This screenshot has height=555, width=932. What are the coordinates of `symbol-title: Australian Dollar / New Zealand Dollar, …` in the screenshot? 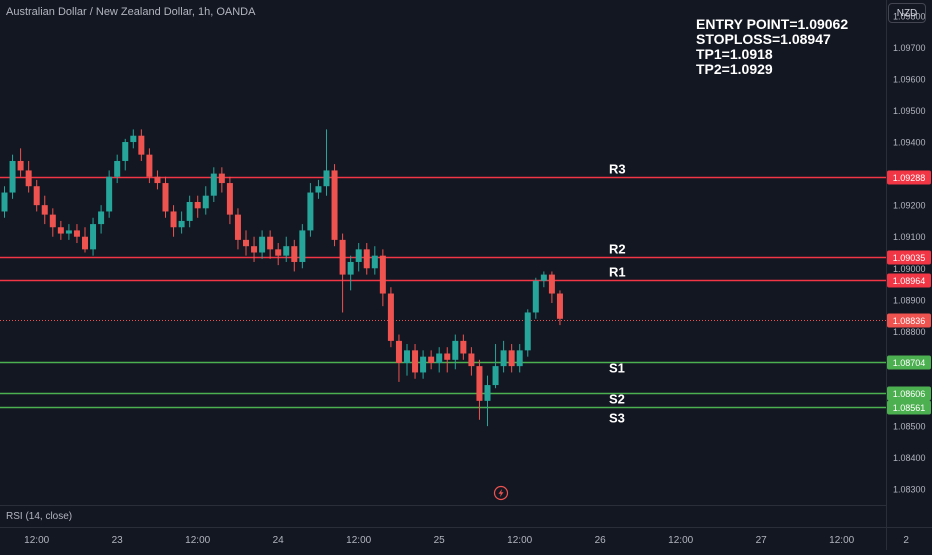 It's located at (131, 12).